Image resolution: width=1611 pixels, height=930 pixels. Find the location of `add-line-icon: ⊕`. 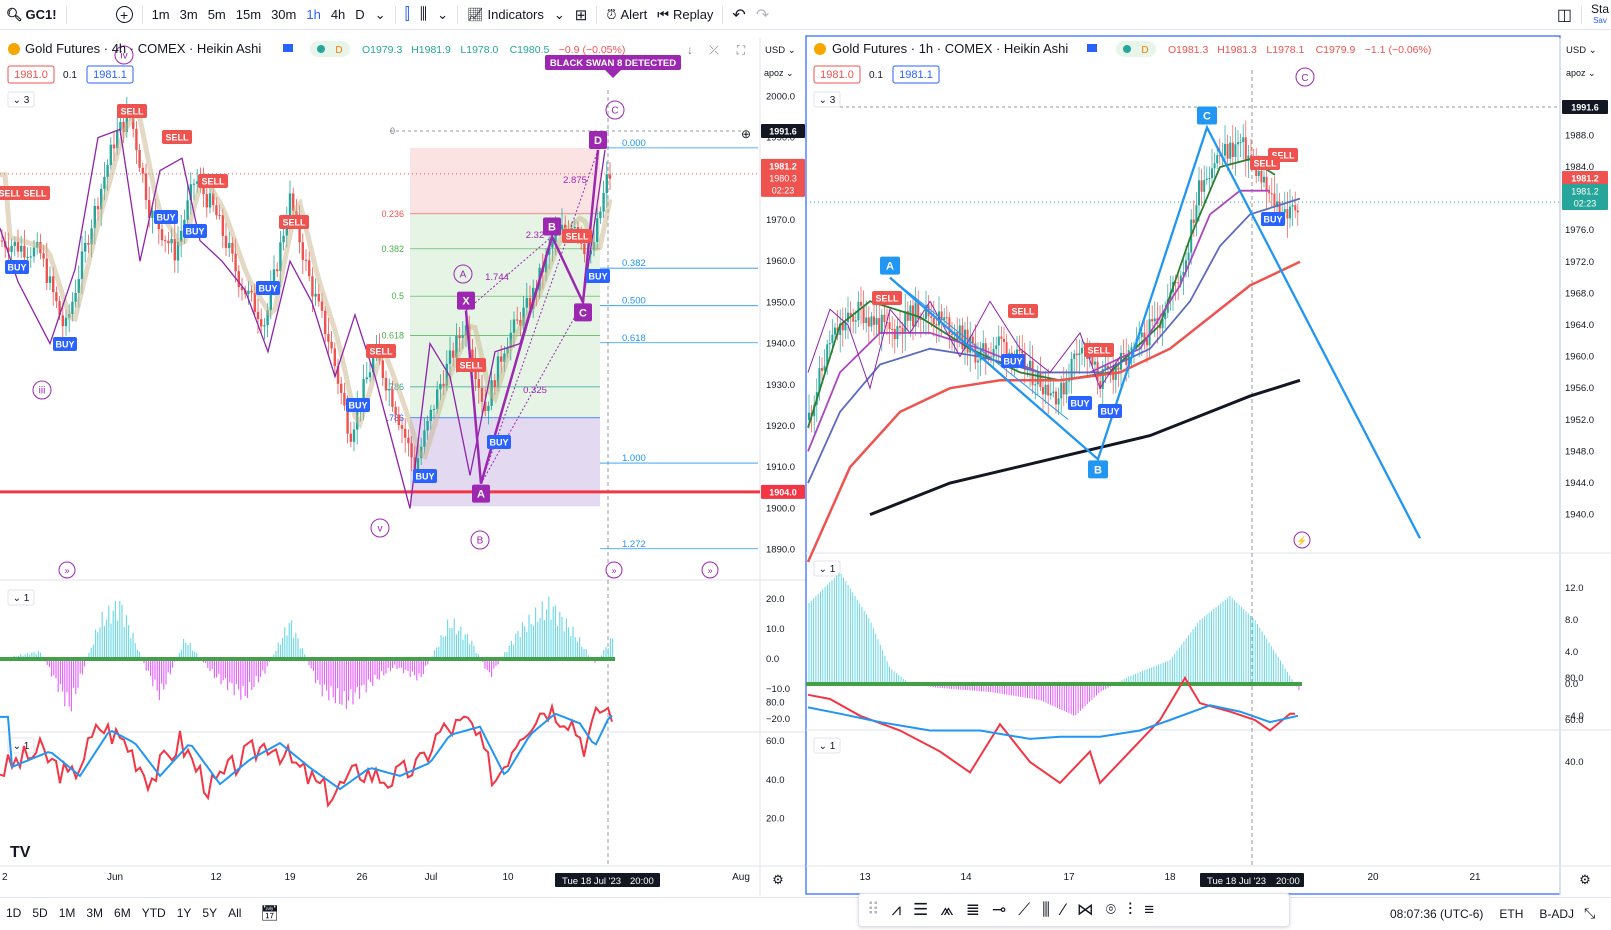

add-line-icon: ⊕ is located at coordinates (746, 134).